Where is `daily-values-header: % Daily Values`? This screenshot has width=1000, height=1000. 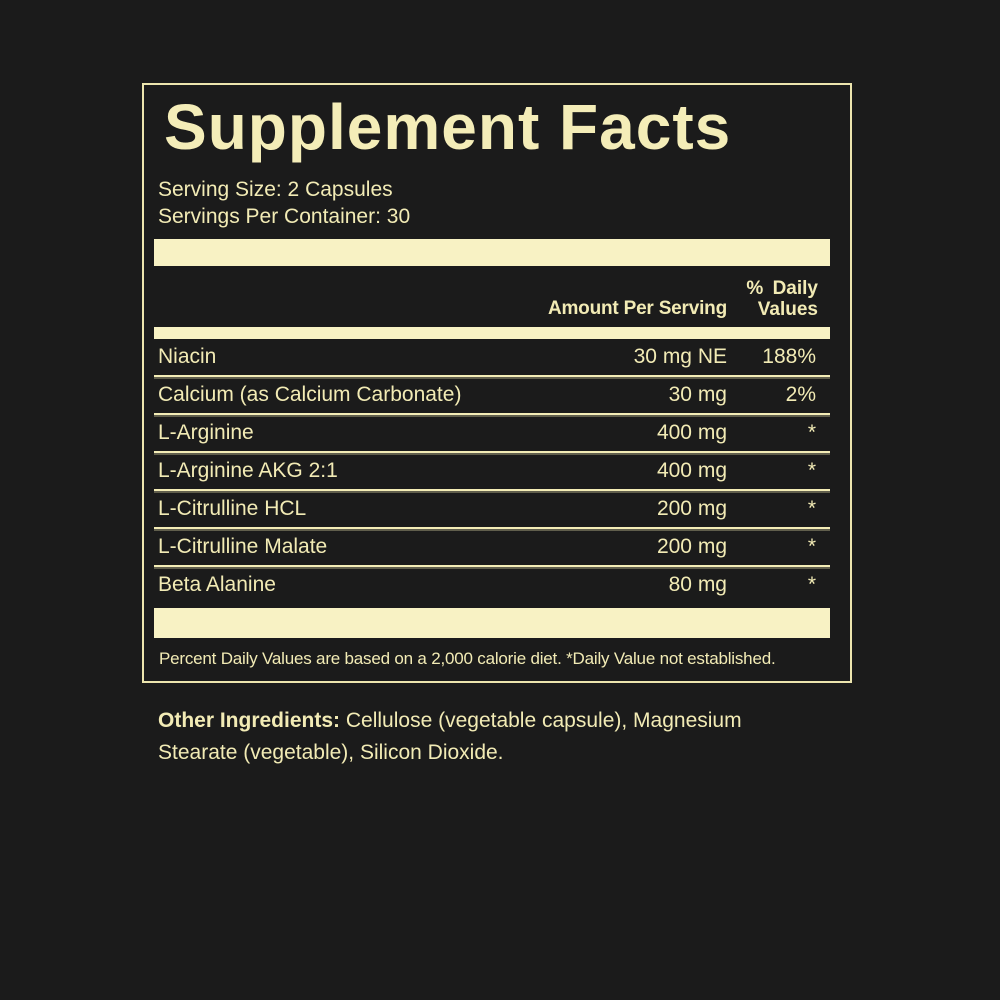
daily-values-header: % Daily Values is located at coordinates (778, 299).